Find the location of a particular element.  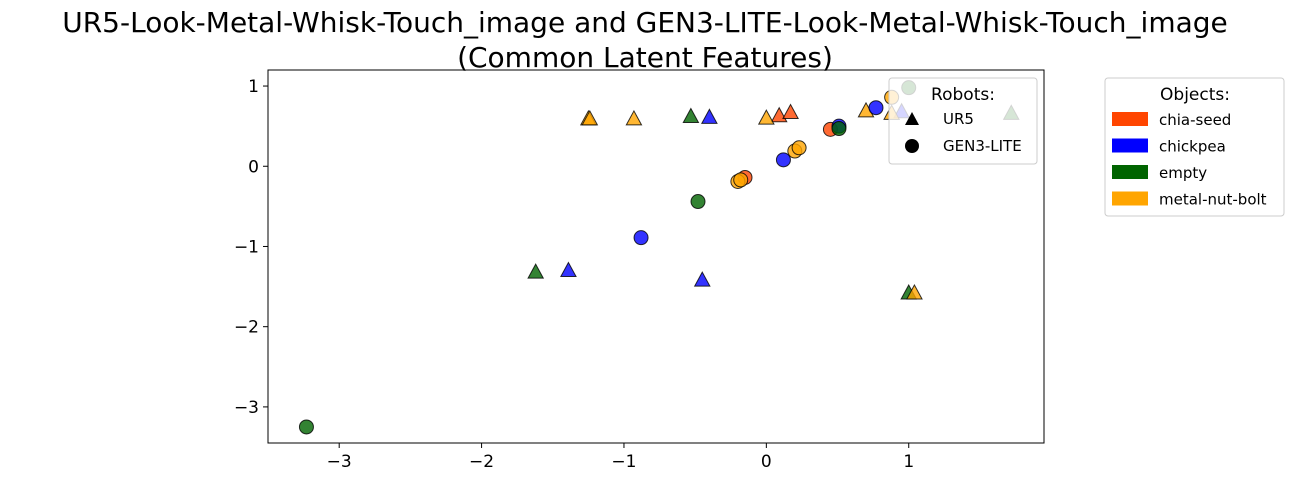

y-tick-label: 1 is located at coordinates (253, 87).